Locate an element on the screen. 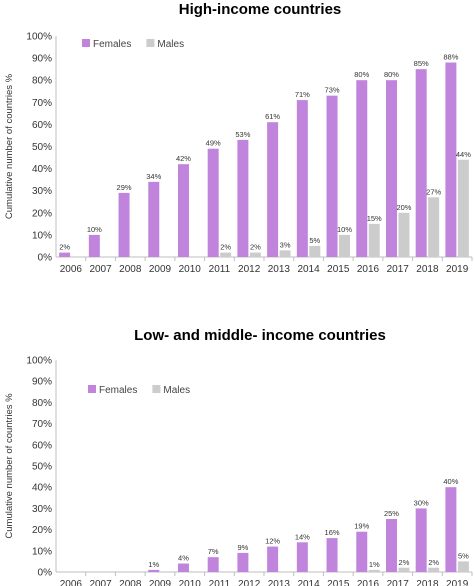  data-label: 34% is located at coordinates (153, 176).